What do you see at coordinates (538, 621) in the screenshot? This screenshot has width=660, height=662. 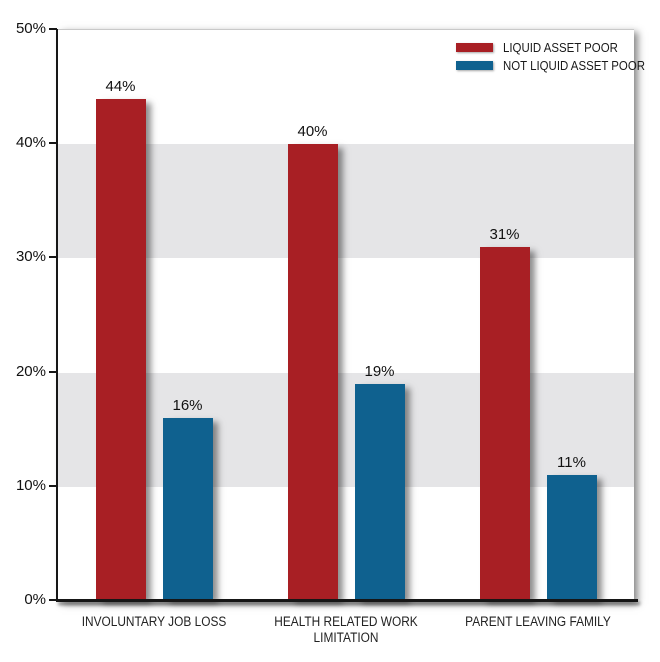 I see `x-axis-category-label-3: PARENT LEAVING FAMILY` at bounding box center [538, 621].